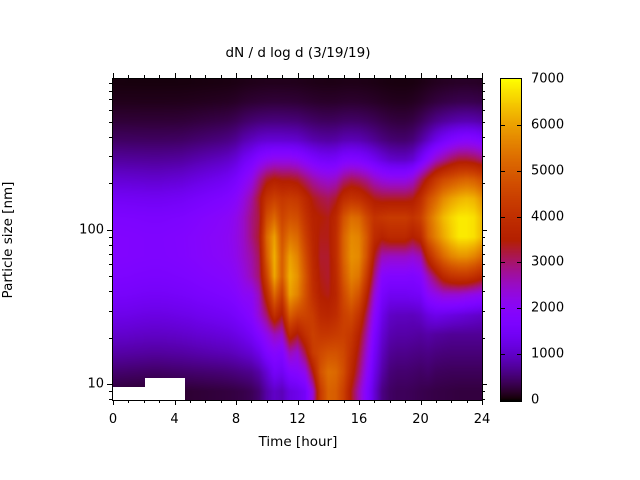 This screenshot has width=640, height=480. I want to click on colorbar, so click(511, 240).